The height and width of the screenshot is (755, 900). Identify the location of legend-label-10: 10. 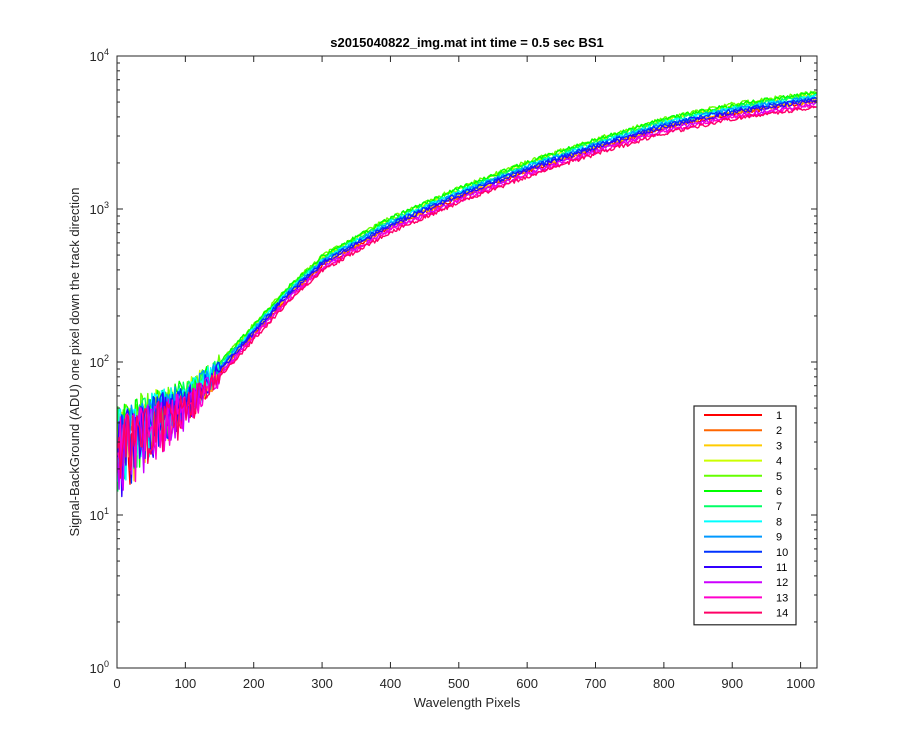
(782, 553).